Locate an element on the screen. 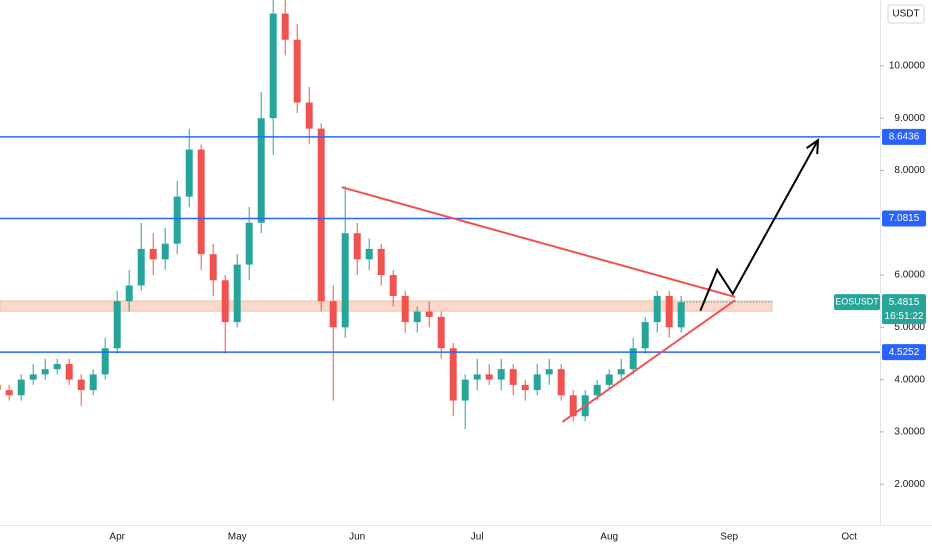 This screenshot has height=550, width=932. y-tick-label: 9.0000 is located at coordinates (909, 118).